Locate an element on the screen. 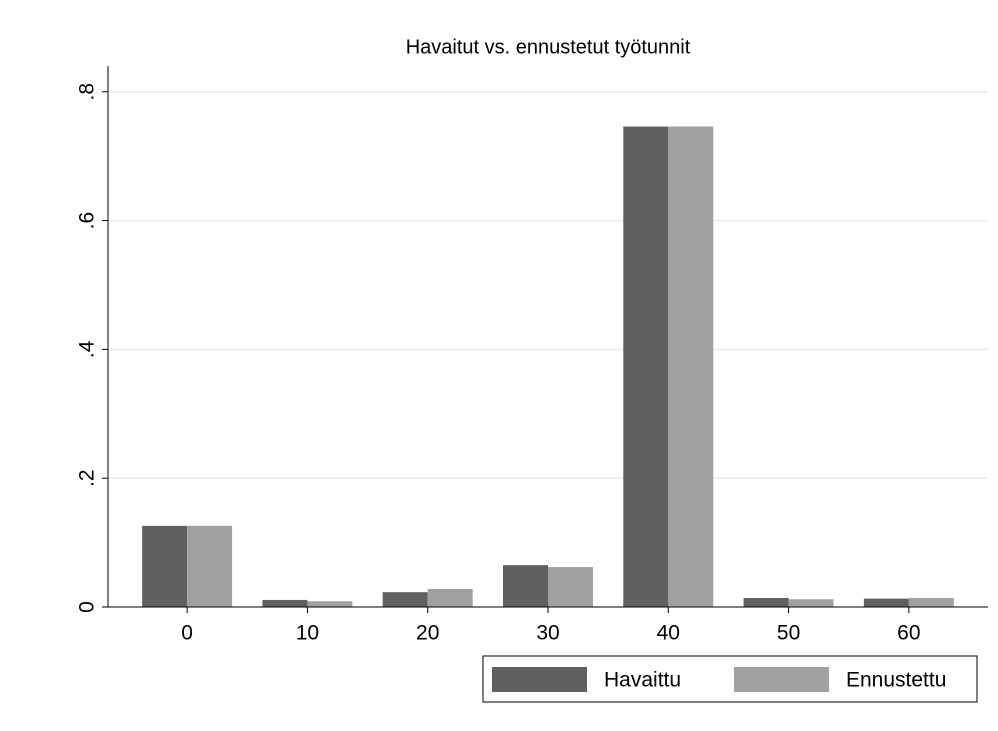  legend-box is located at coordinates (730, 679).